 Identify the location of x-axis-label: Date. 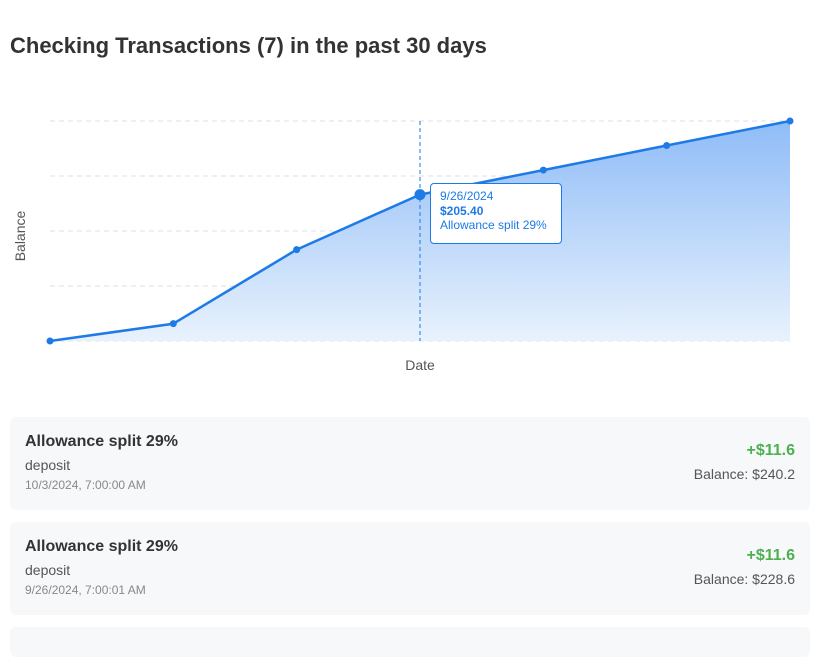
(420, 365).